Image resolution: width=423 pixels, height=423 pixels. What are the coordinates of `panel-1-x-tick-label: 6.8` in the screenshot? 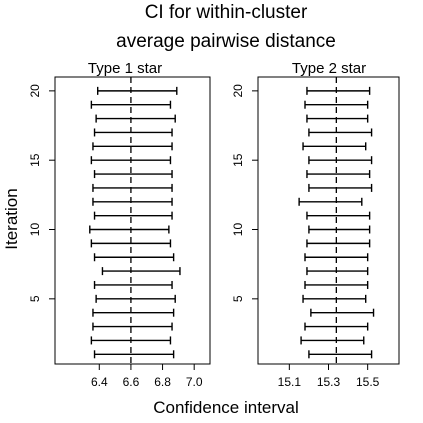 It's located at (162, 382).